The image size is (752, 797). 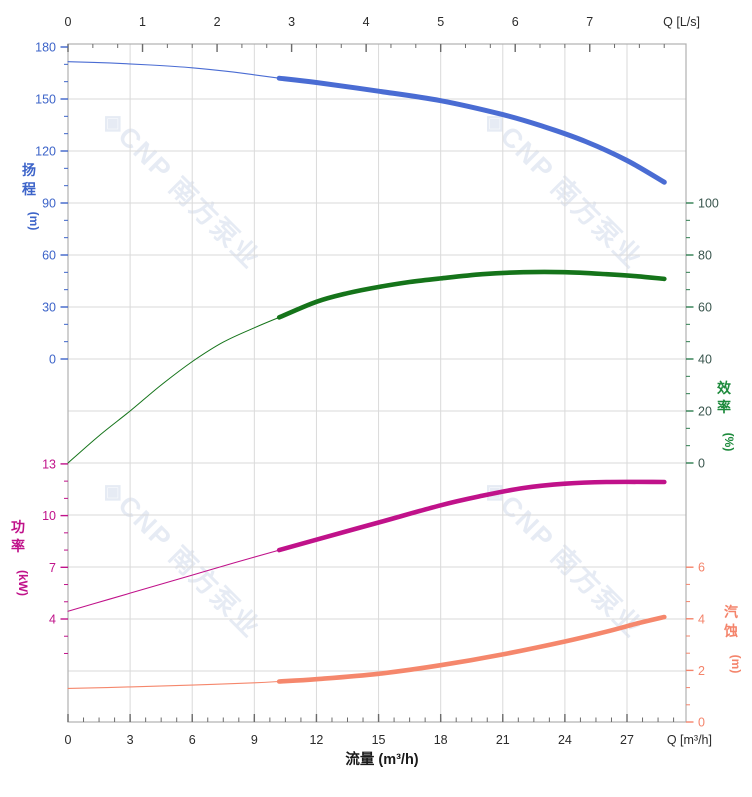 I want to click on bottom-axis-unit-label: Q [m³/h], so click(x=689, y=740).